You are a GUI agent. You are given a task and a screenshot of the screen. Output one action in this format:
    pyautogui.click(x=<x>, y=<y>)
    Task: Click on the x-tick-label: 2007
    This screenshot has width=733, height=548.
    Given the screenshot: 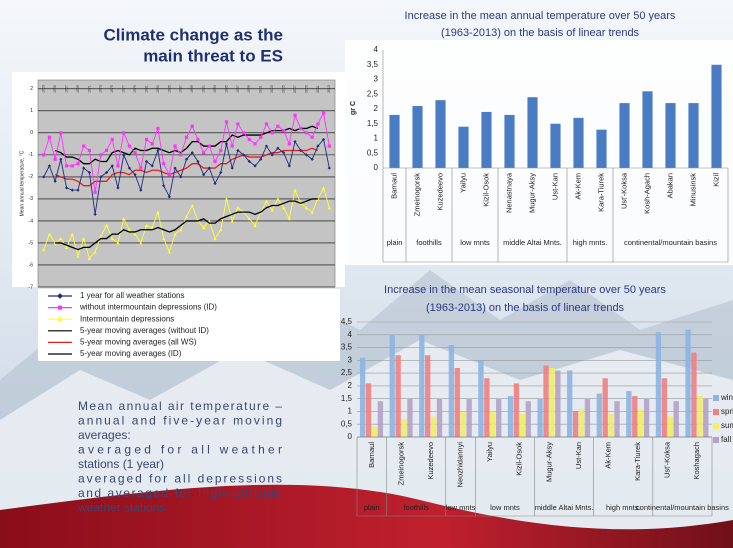 What is the action you would take?
    pyautogui.click(x=295, y=89)
    